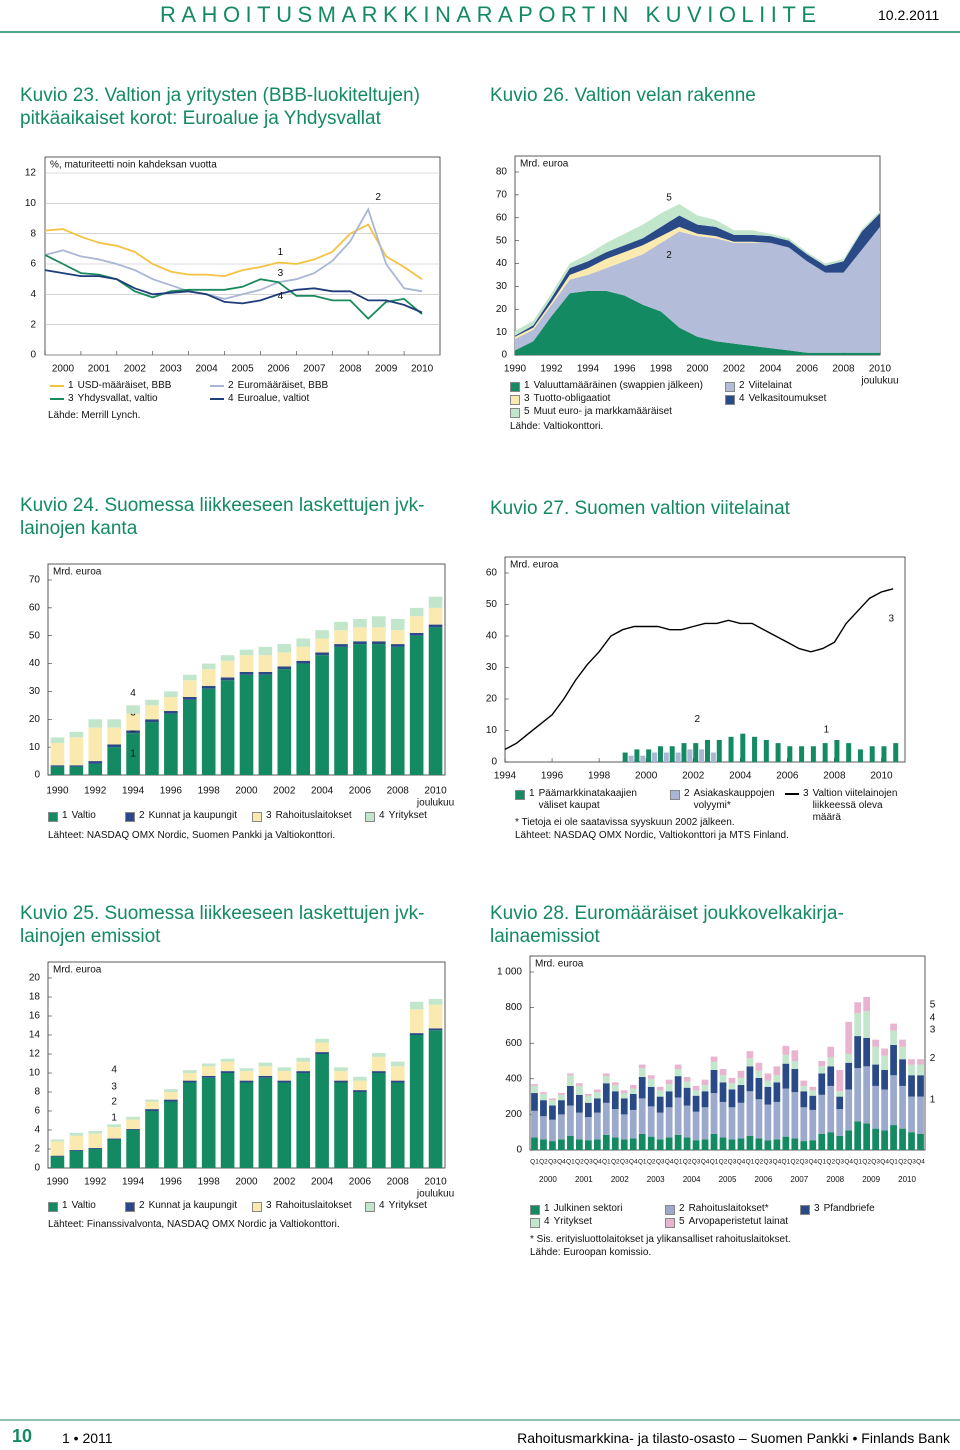 This screenshot has height=1450, width=960. I want to click on x-tick-label: 2004, so click(207, 369).